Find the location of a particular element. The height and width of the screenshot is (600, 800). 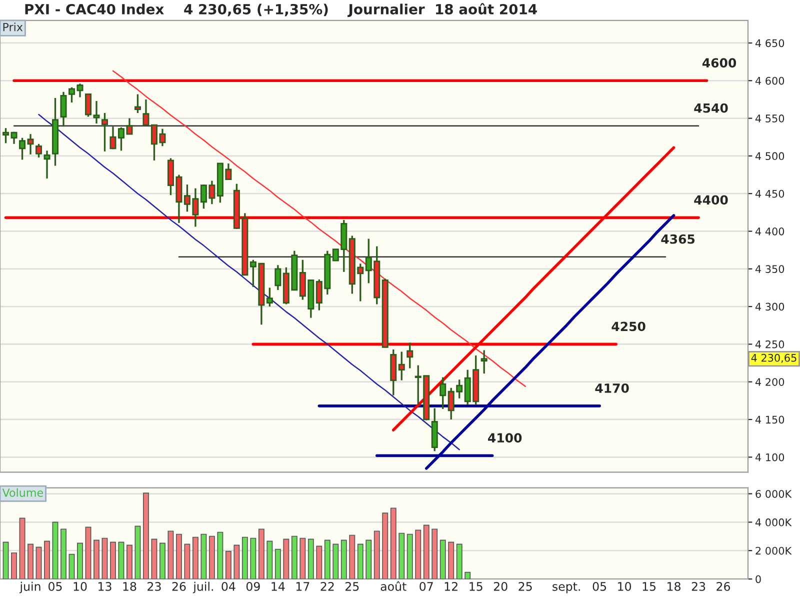

x-tick-label: 23 is located at coordinates (154, 586).